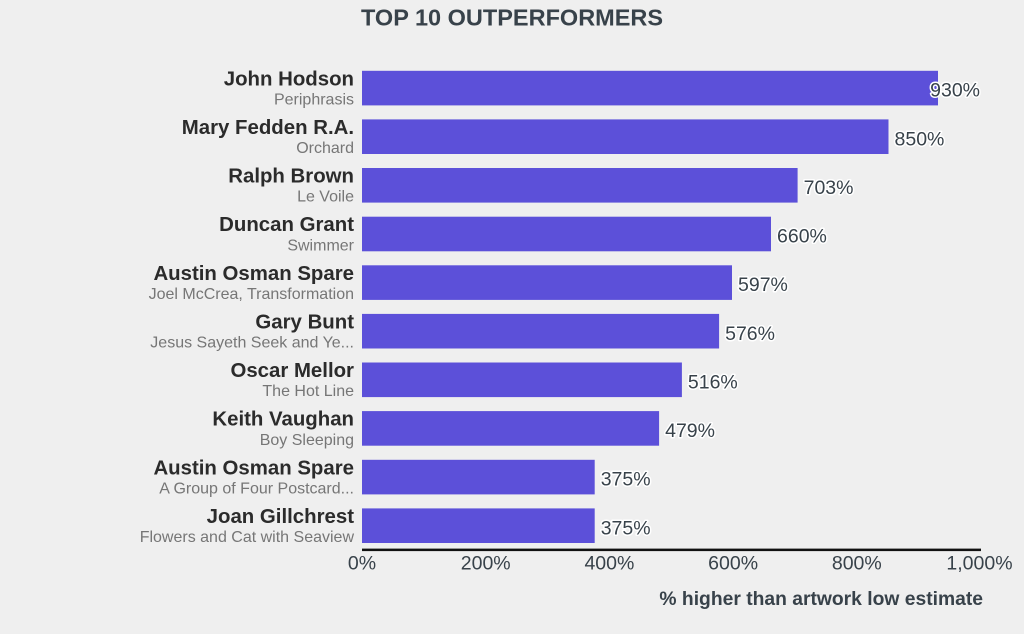 This screenshot has width=1024, height=634. Describe the element at coordinates (802, 237) in the screenshot. I see `svg-text: 660%` at that location.